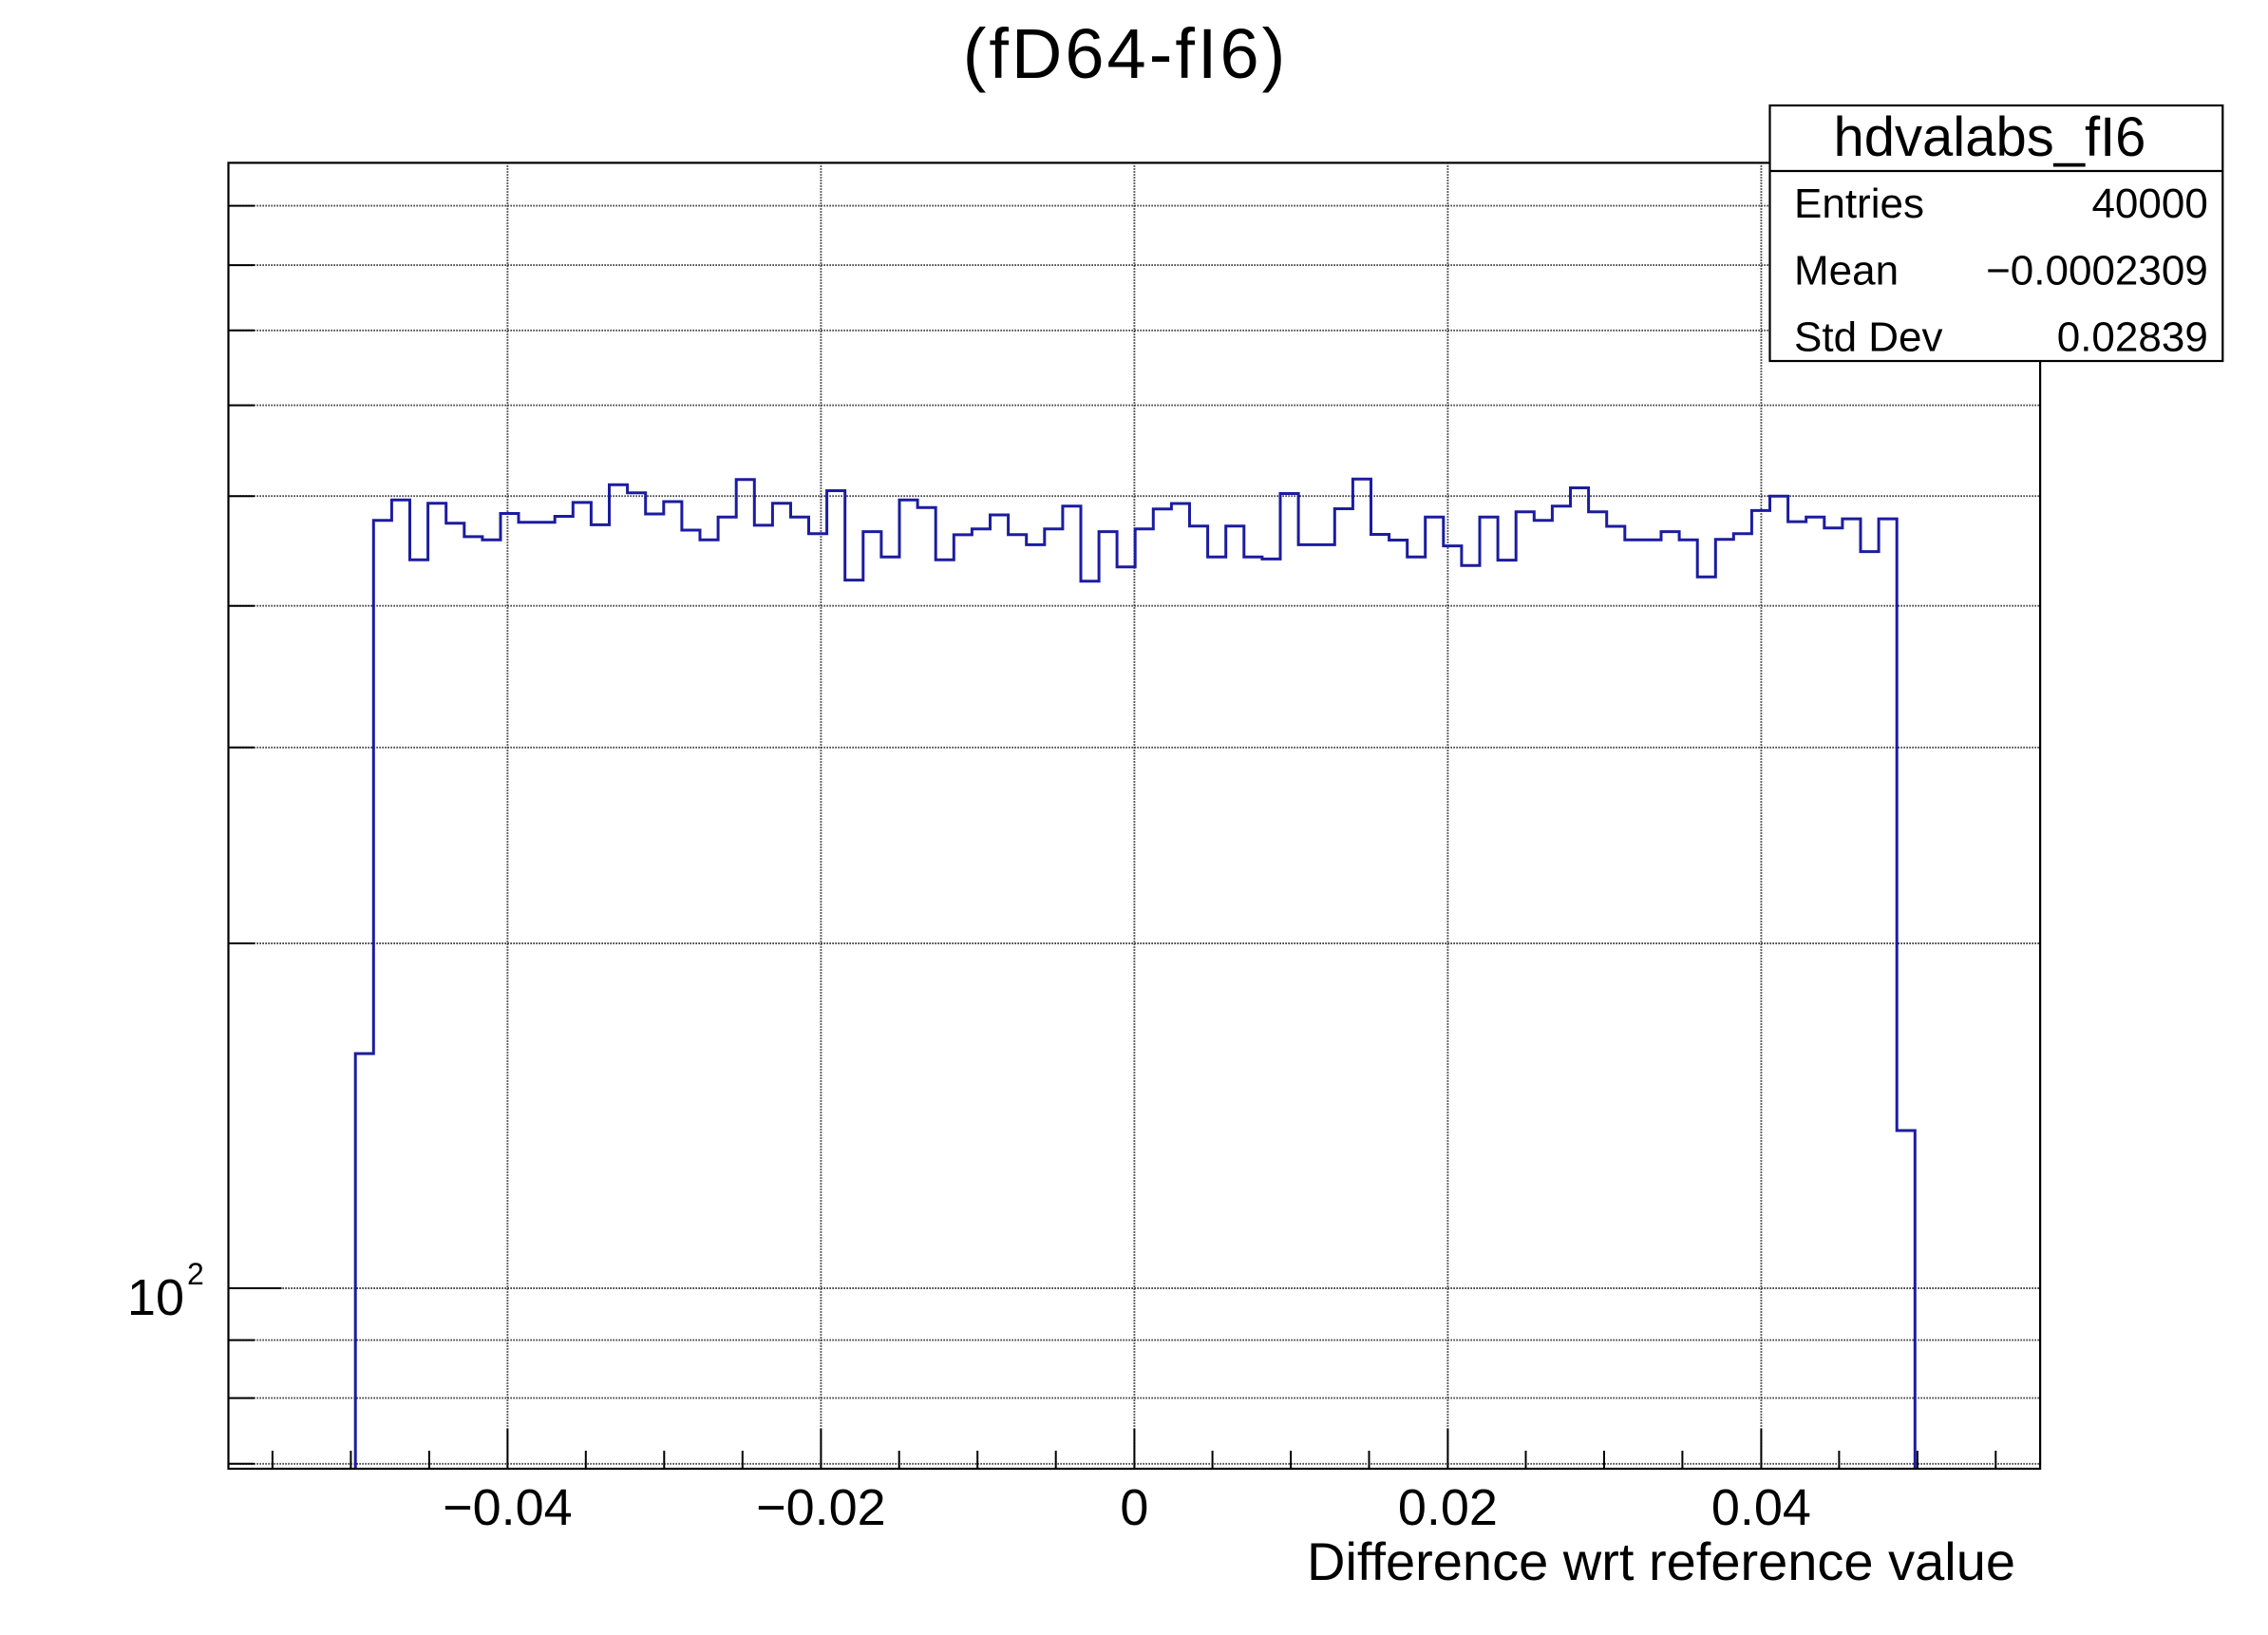  I want to click on svg-text: 0.04, so click(1761, 1507).